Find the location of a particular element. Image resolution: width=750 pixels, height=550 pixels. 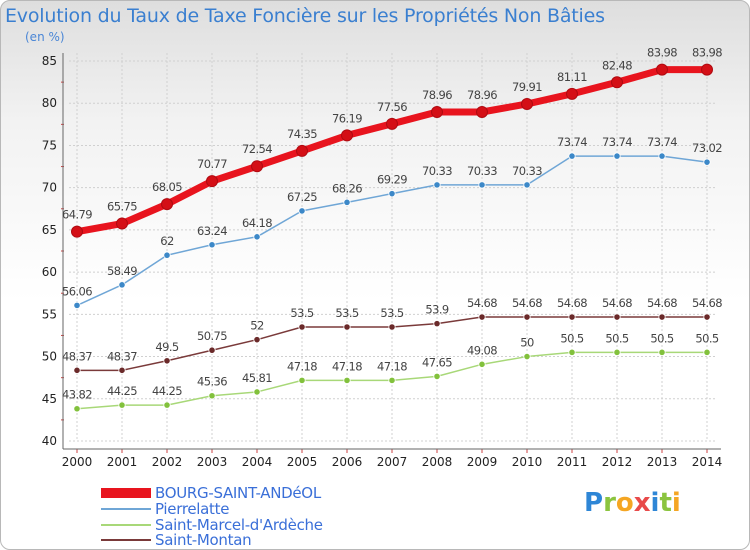

data-label: 47.18 is located at coordinates (347, 366).